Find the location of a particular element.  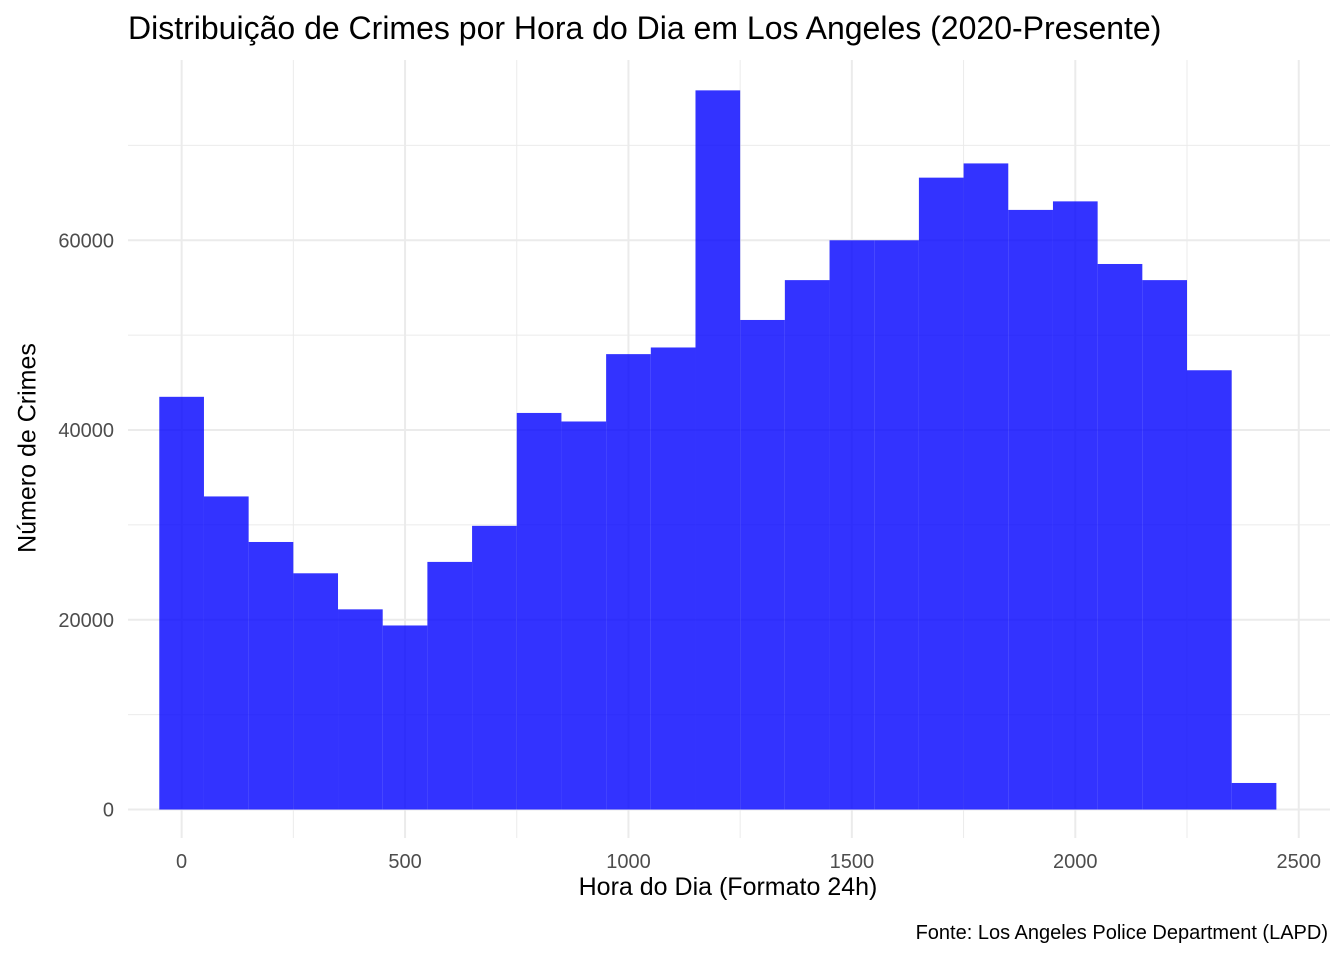

y-tick-labels: 0 20000 40000 60000 is located at coordinates (86, 525).